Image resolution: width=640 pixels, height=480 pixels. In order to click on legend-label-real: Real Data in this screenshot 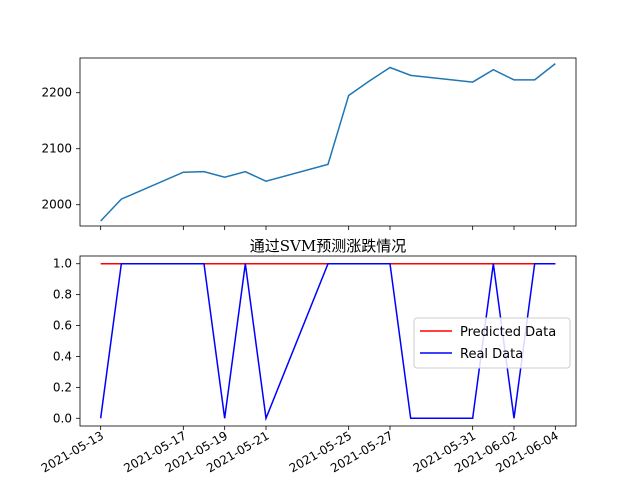, I will do `click(491, 354)`.